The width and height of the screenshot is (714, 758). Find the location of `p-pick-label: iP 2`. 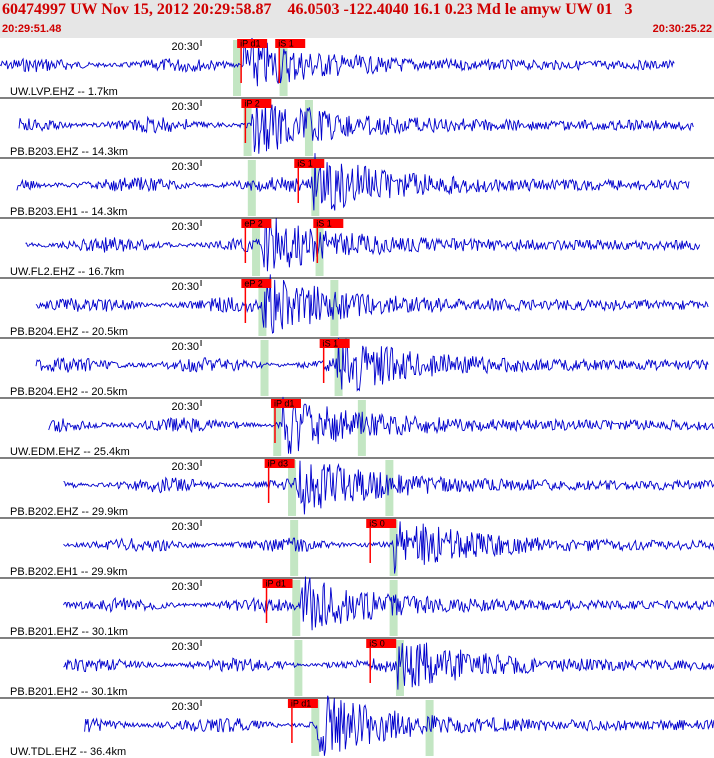

p-pick-label: iP 2 is located at coordinates (251, 104).